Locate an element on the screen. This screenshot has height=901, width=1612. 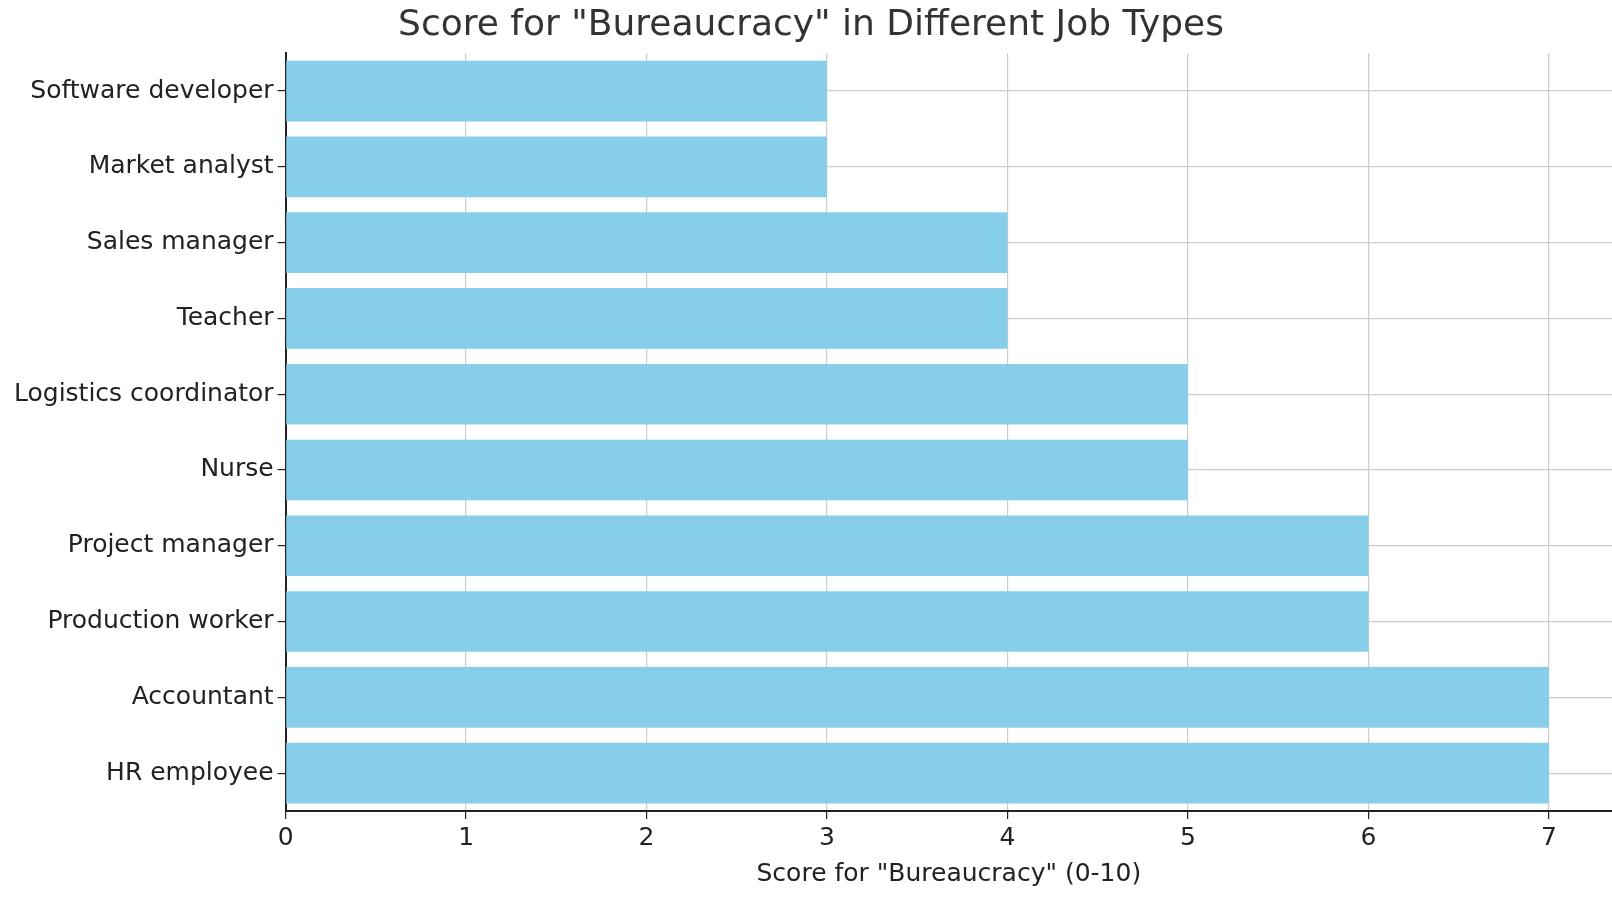
y-tick-label: Nurse is located at coordinates (237, 468).